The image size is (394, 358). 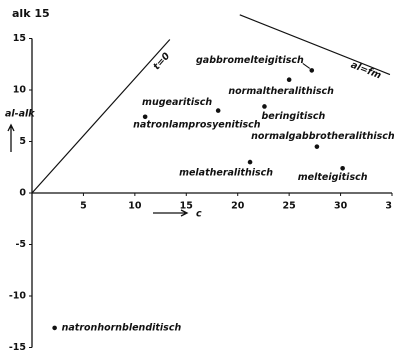 What do you see at coordinates (289, 206) in the screenshot?
I see `x-tick-label: 25` at bounding box center [289, 206].